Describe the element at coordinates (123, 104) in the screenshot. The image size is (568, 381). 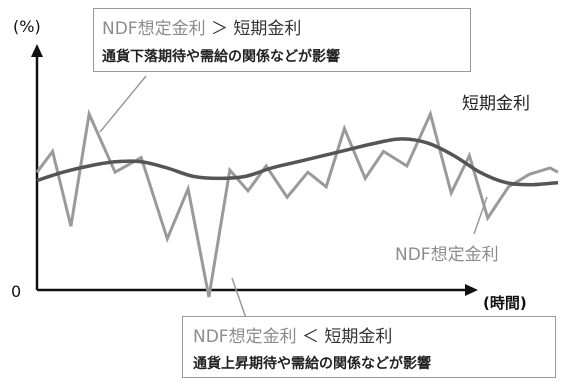
I see `callout-line-top` at that location.